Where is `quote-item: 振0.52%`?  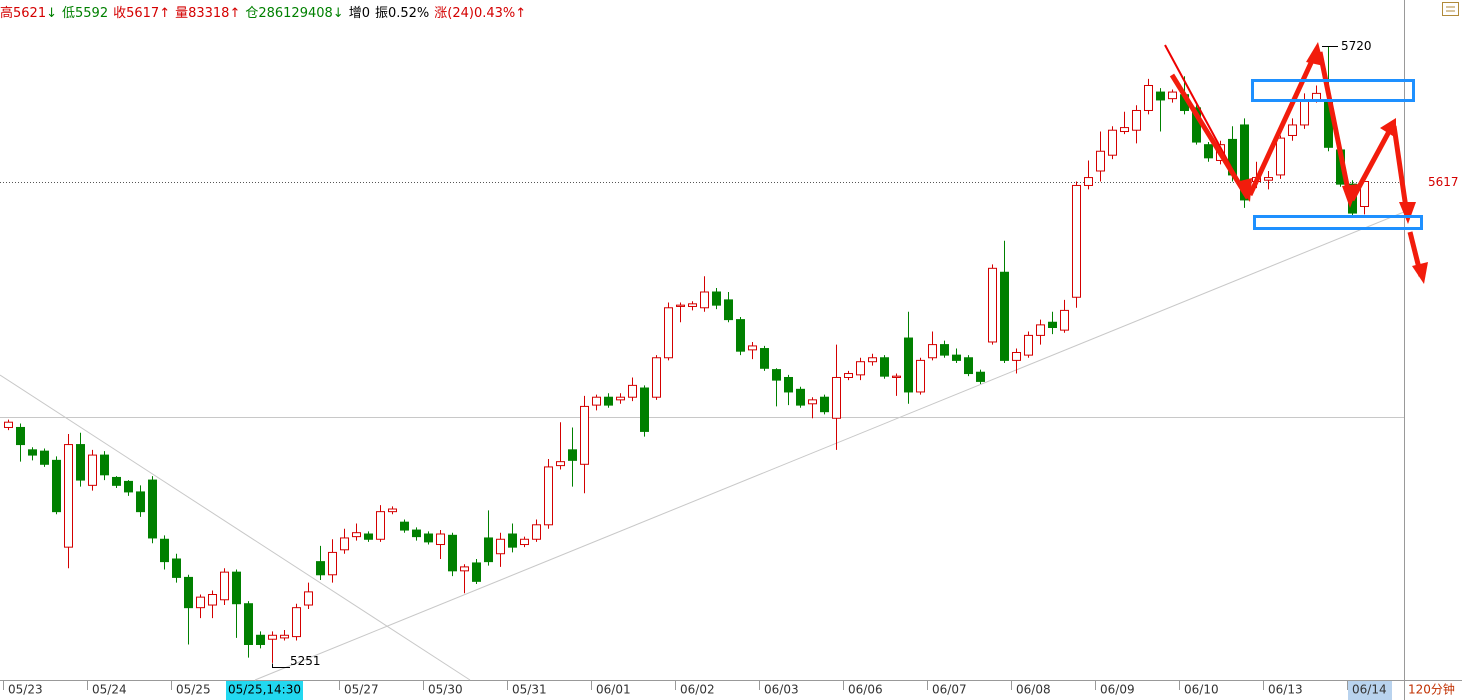
quote-item: 振0.52% is located at coordinates (402, 13).